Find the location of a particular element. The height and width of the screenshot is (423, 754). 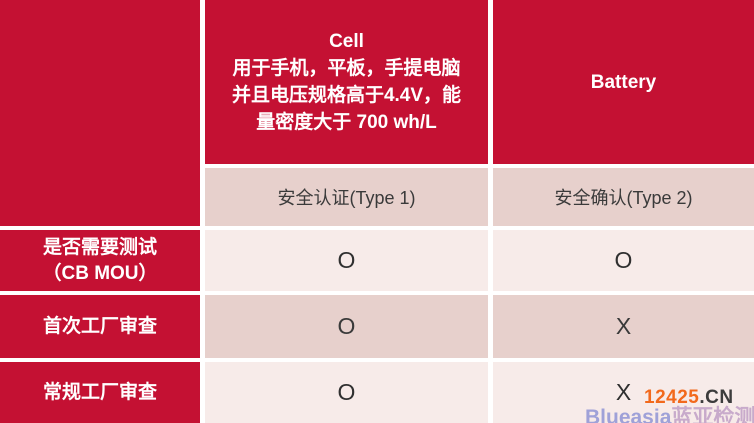

value-cbmou-battery: O is located at coordinates (623, 260).